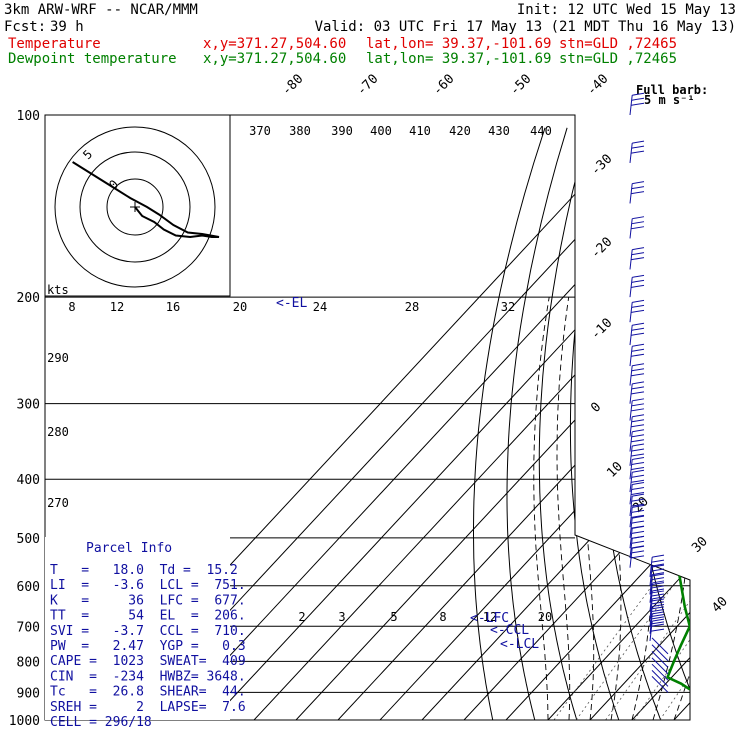 The image size is (740, 740). Describe the element at coordinates (28, 539) in the screenshot. I see `pressure-tick-label: 500` at that location.